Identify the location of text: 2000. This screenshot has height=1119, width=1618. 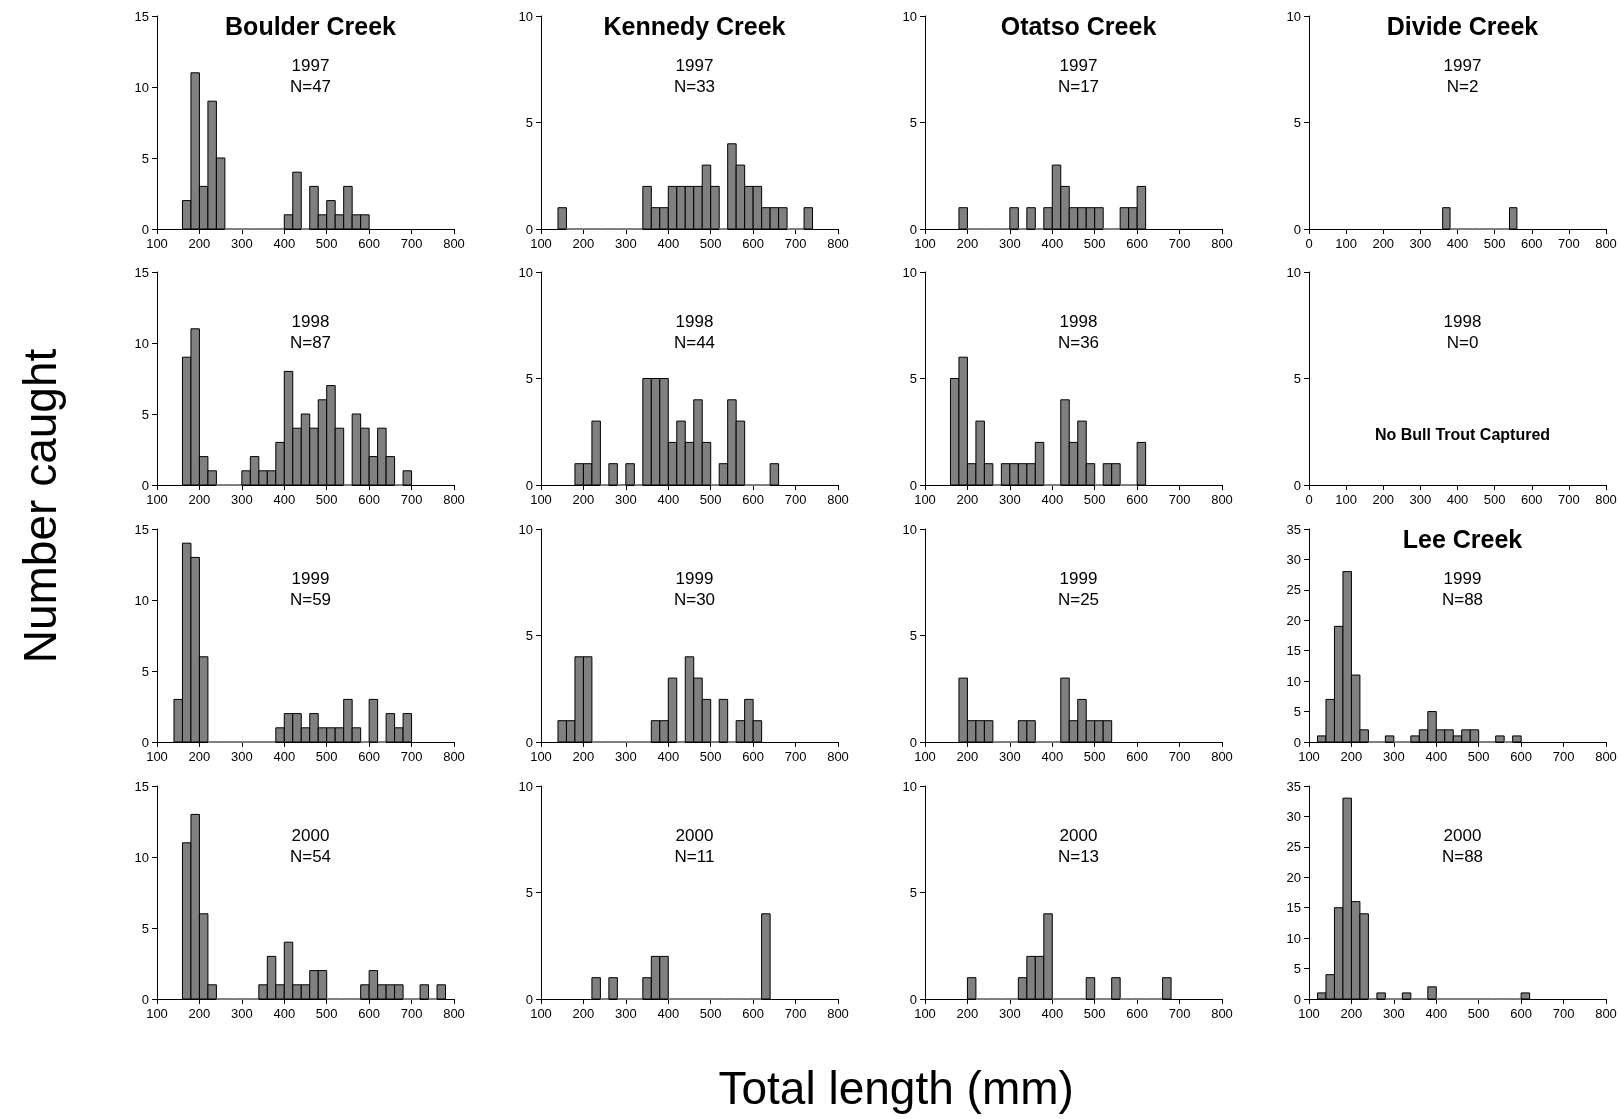
(1078, 835).